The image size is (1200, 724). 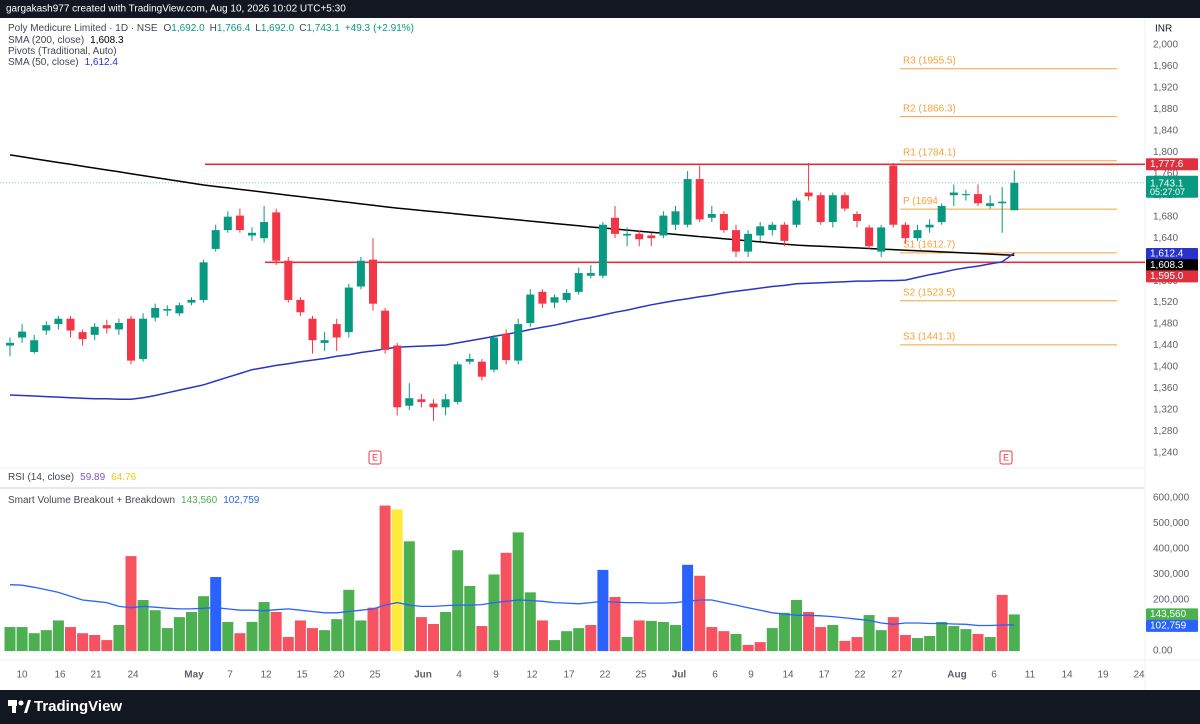 What do you see at coordinates (199, 500) in the screenshot?
I see `legend-part: 143,560` at bounding box center [199, 500].